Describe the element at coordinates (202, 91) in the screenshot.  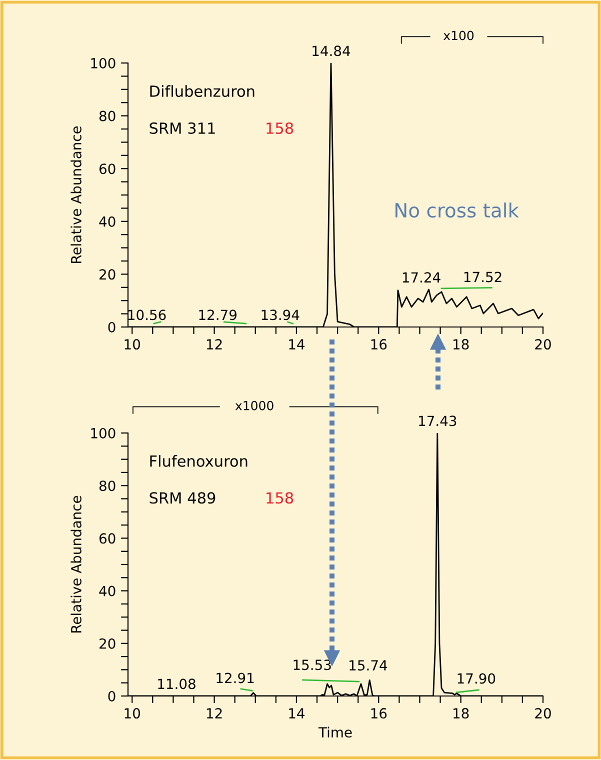
I see `annotation: Diflubenzuron` at that location.